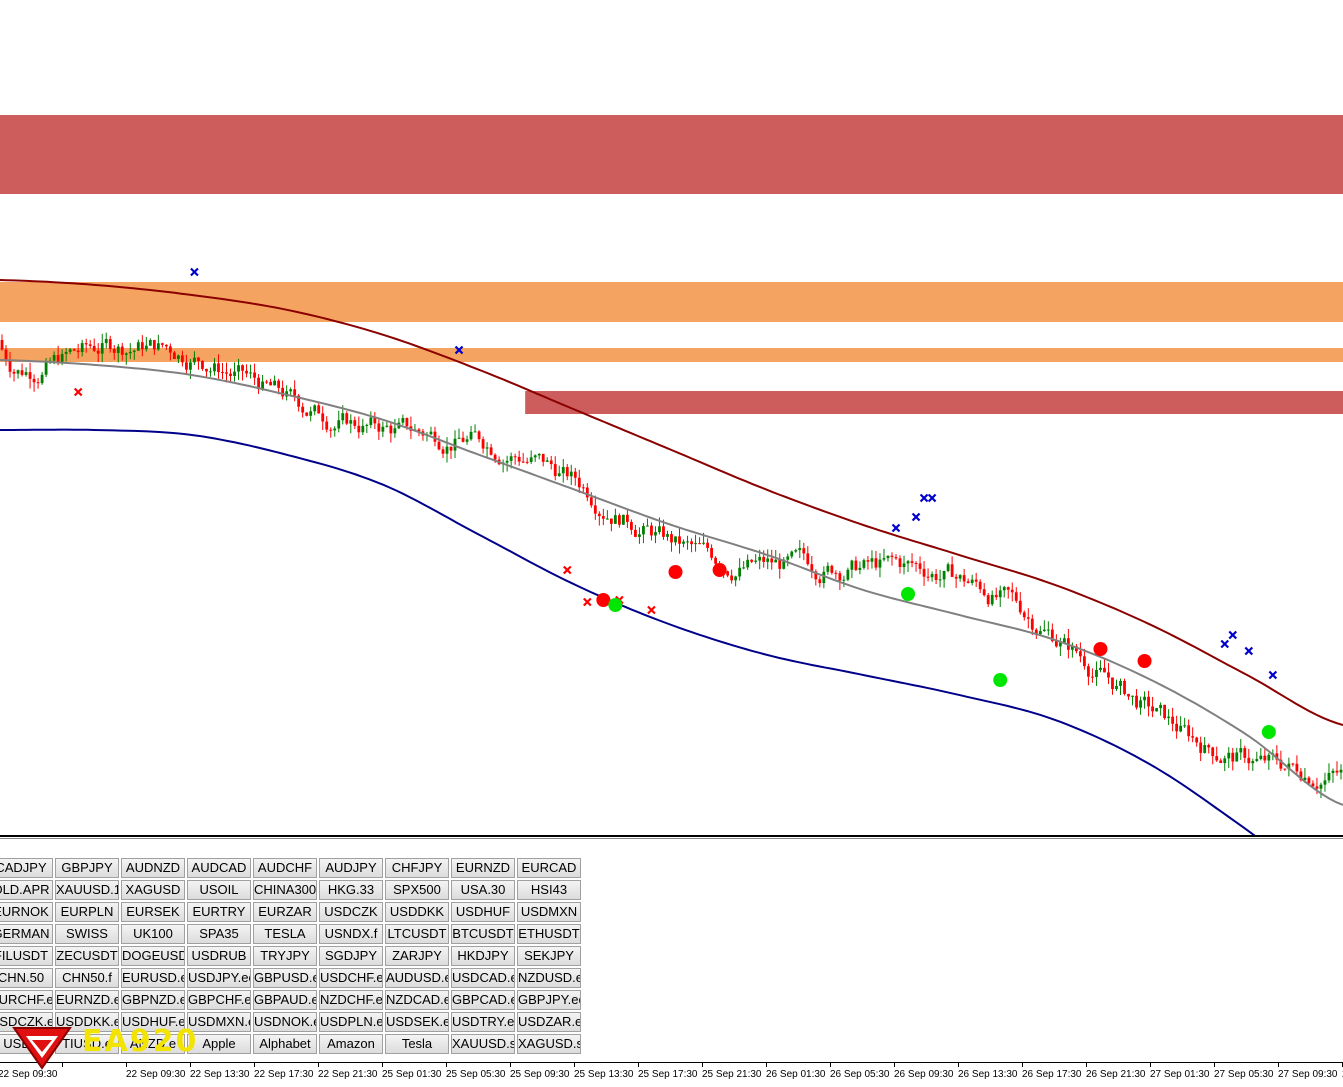  What do you see at coordinates (549, 1044) in the screenshot?
I see `symbol-button: XAGUSD.s` at bounding box center [549, 1044].